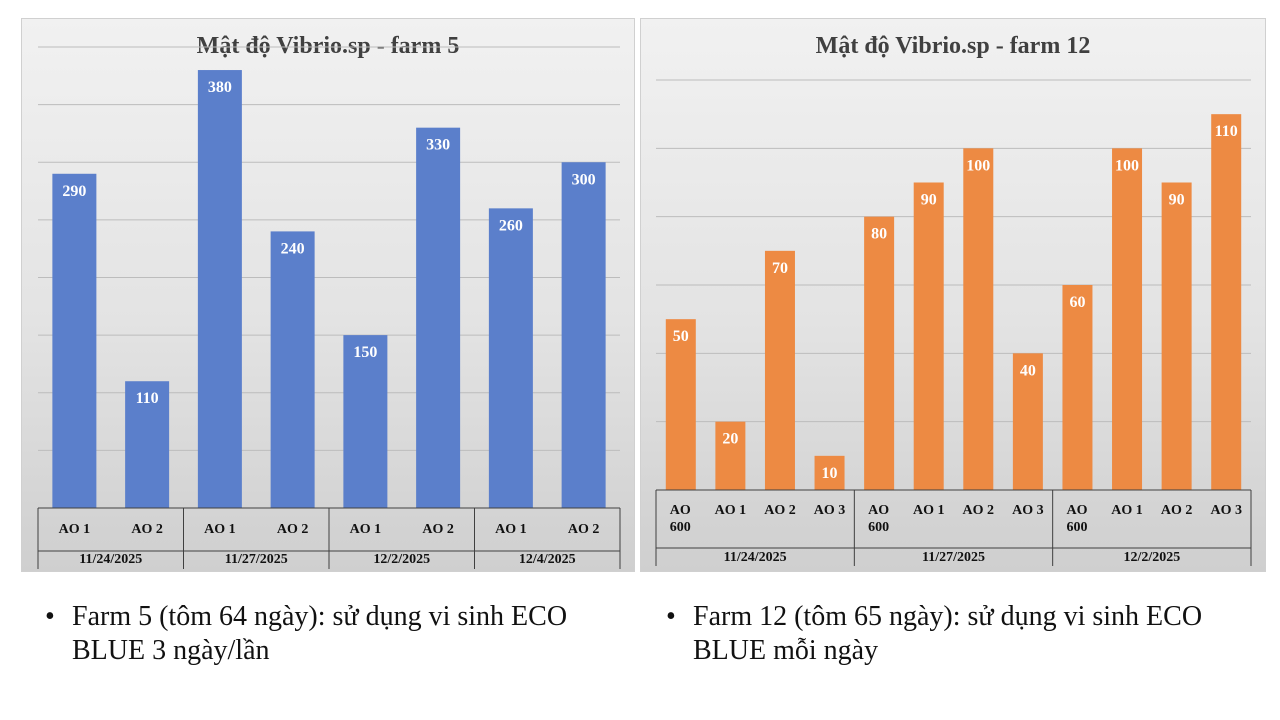 The image size is (1280, 720). I want to click on data-label: 290, so click(74, 191).